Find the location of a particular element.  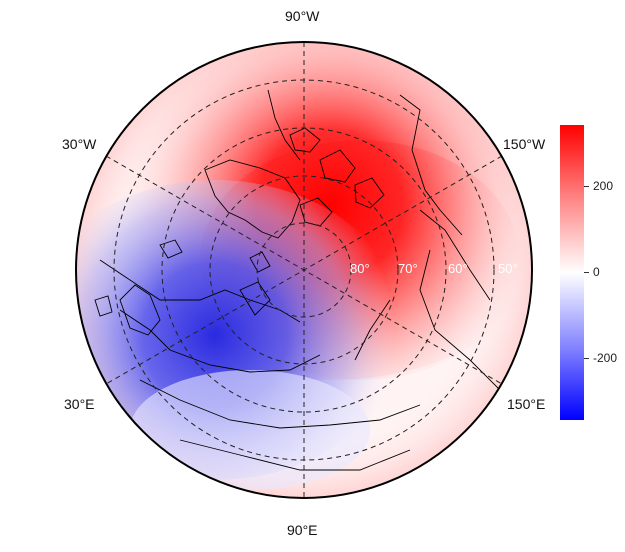

lat-label-70: 70° is located at coordinates (408, 268).